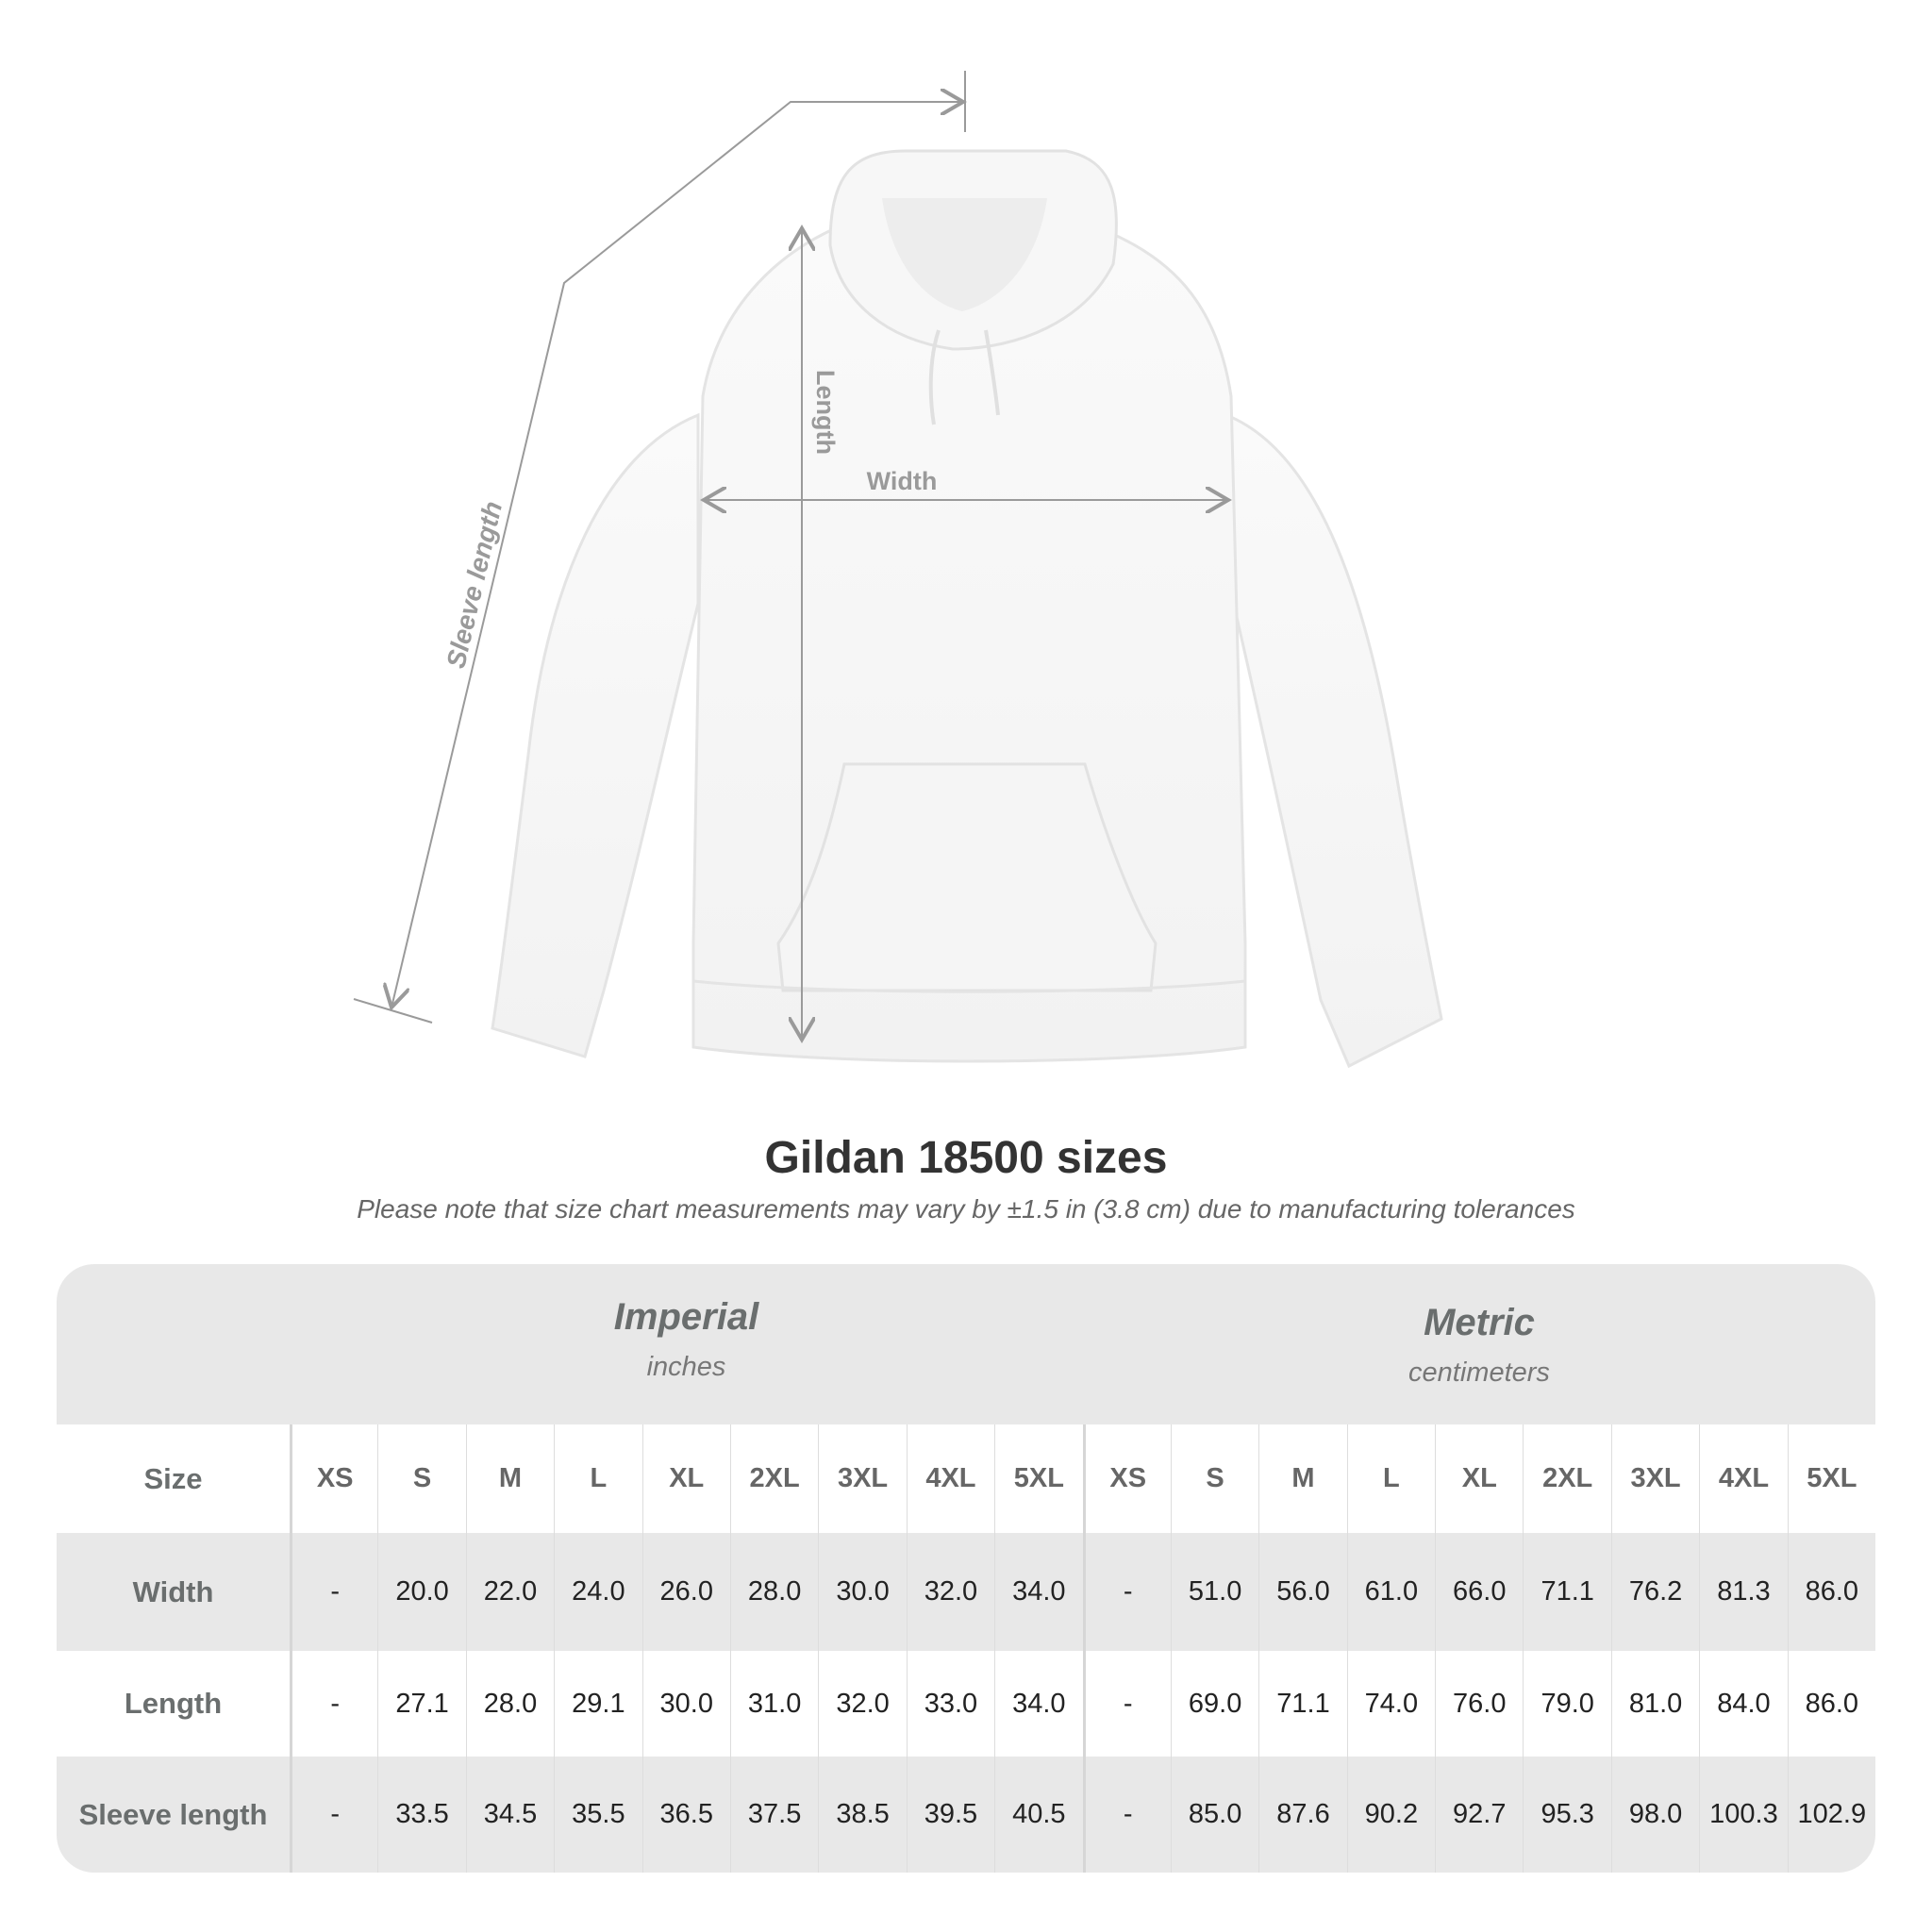 Image resolution: width=1932 pixels, height=1932 pixels. I want to click on page-title: Gildan 18500 sizes, so click(966, 1158).